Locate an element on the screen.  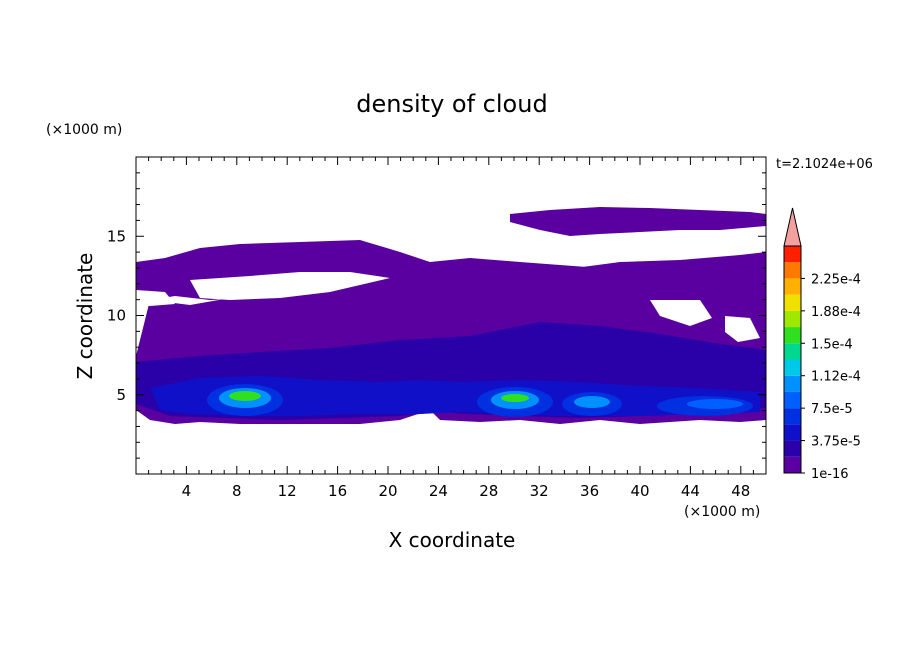
x-tick-label: 28 is located at coordinates (488, 491).